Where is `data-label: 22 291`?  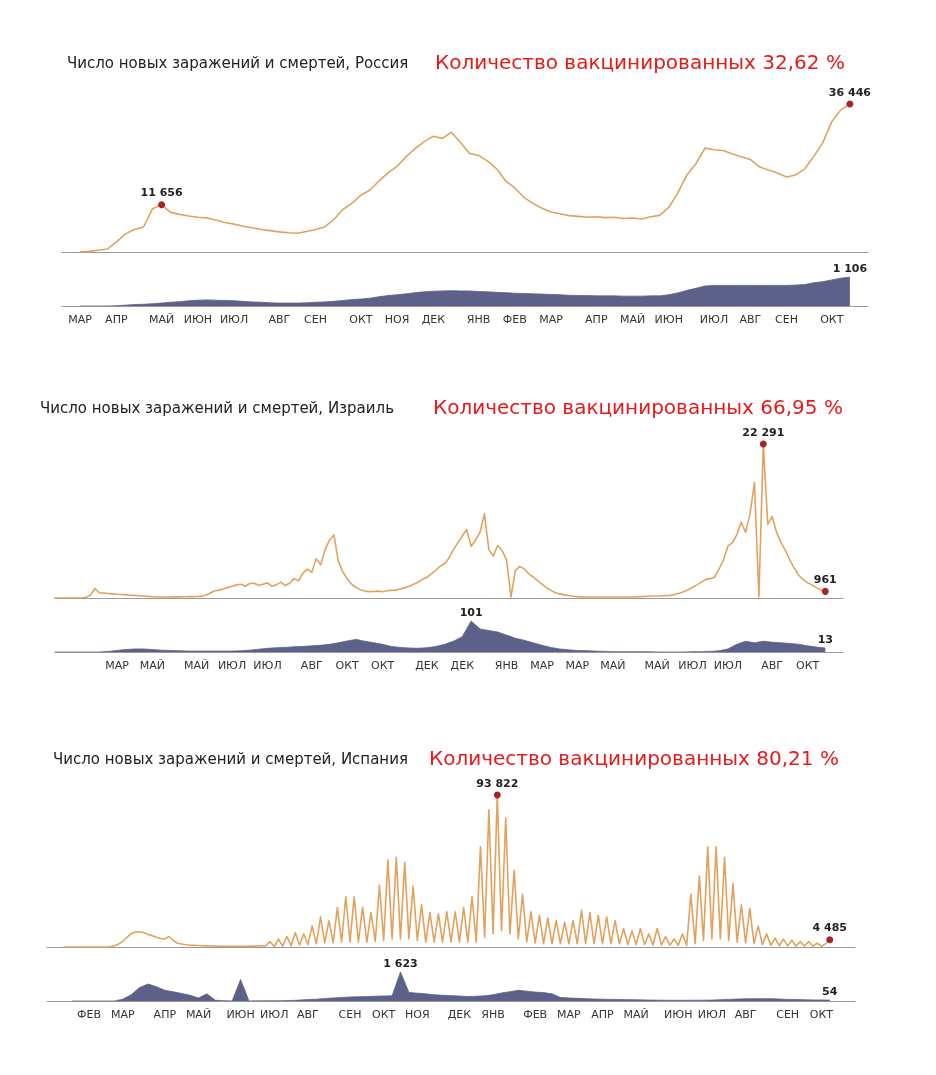
data-label: 22 291 is located at coordinates (763, 432).